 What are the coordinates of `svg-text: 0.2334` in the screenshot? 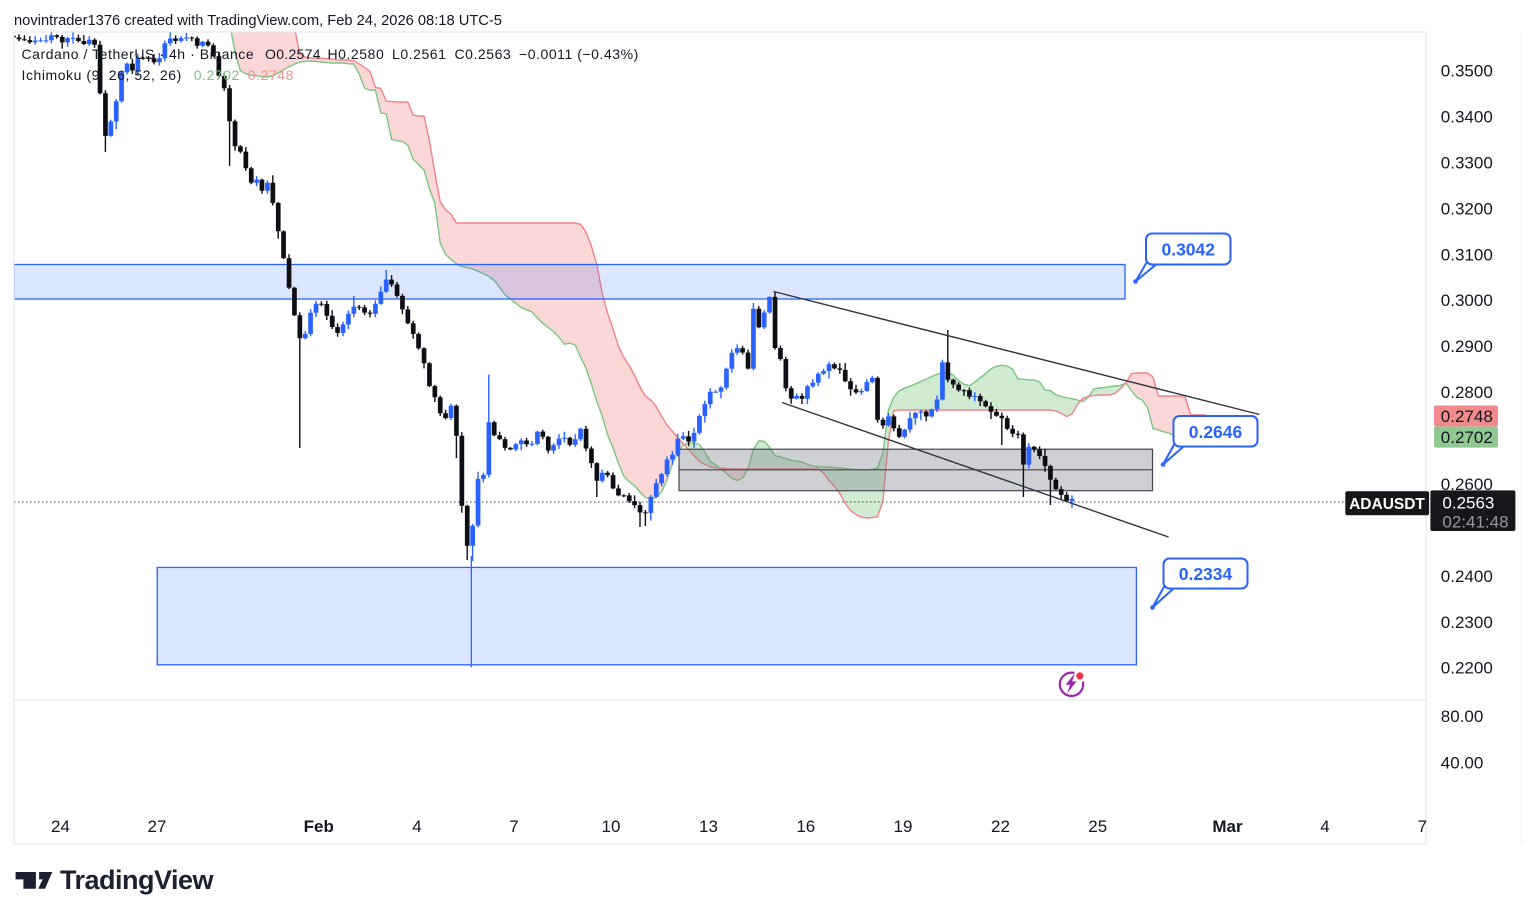 It's located at (1206, 574).